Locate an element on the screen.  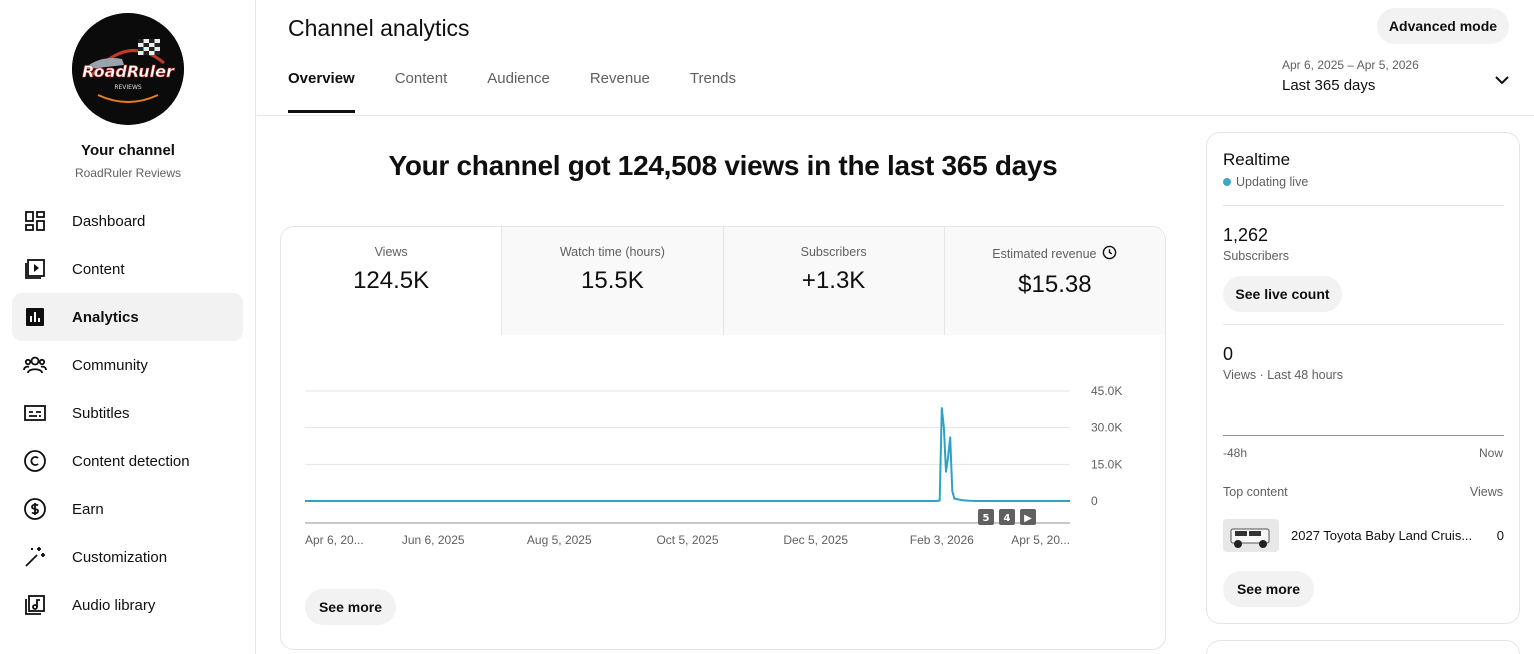
date-range-picker: Apr 6, 2025 – Apr 5, 2026 Last 365 days is located at coordinates (1397, 76).